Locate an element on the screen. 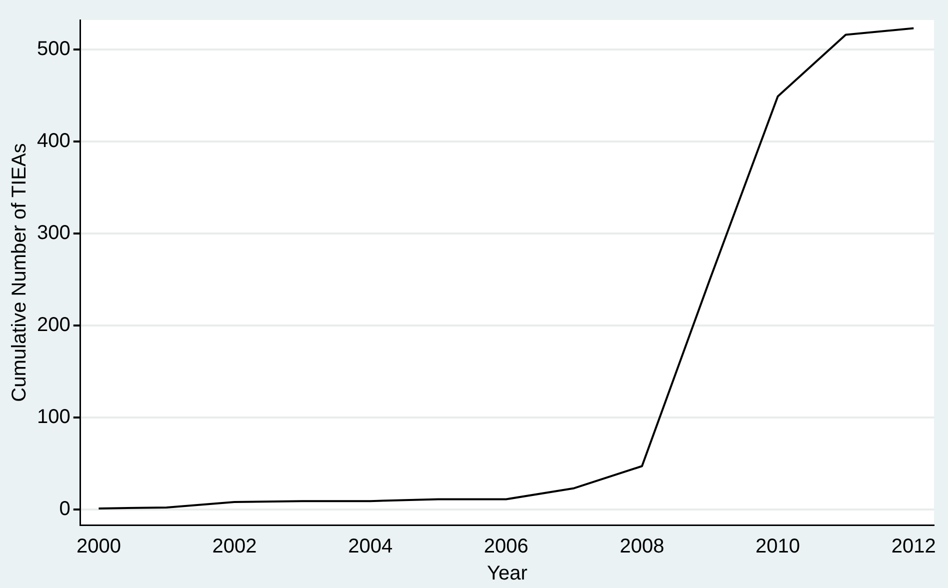  x-tick-label: 2010 is located at coordinates (778, 547).